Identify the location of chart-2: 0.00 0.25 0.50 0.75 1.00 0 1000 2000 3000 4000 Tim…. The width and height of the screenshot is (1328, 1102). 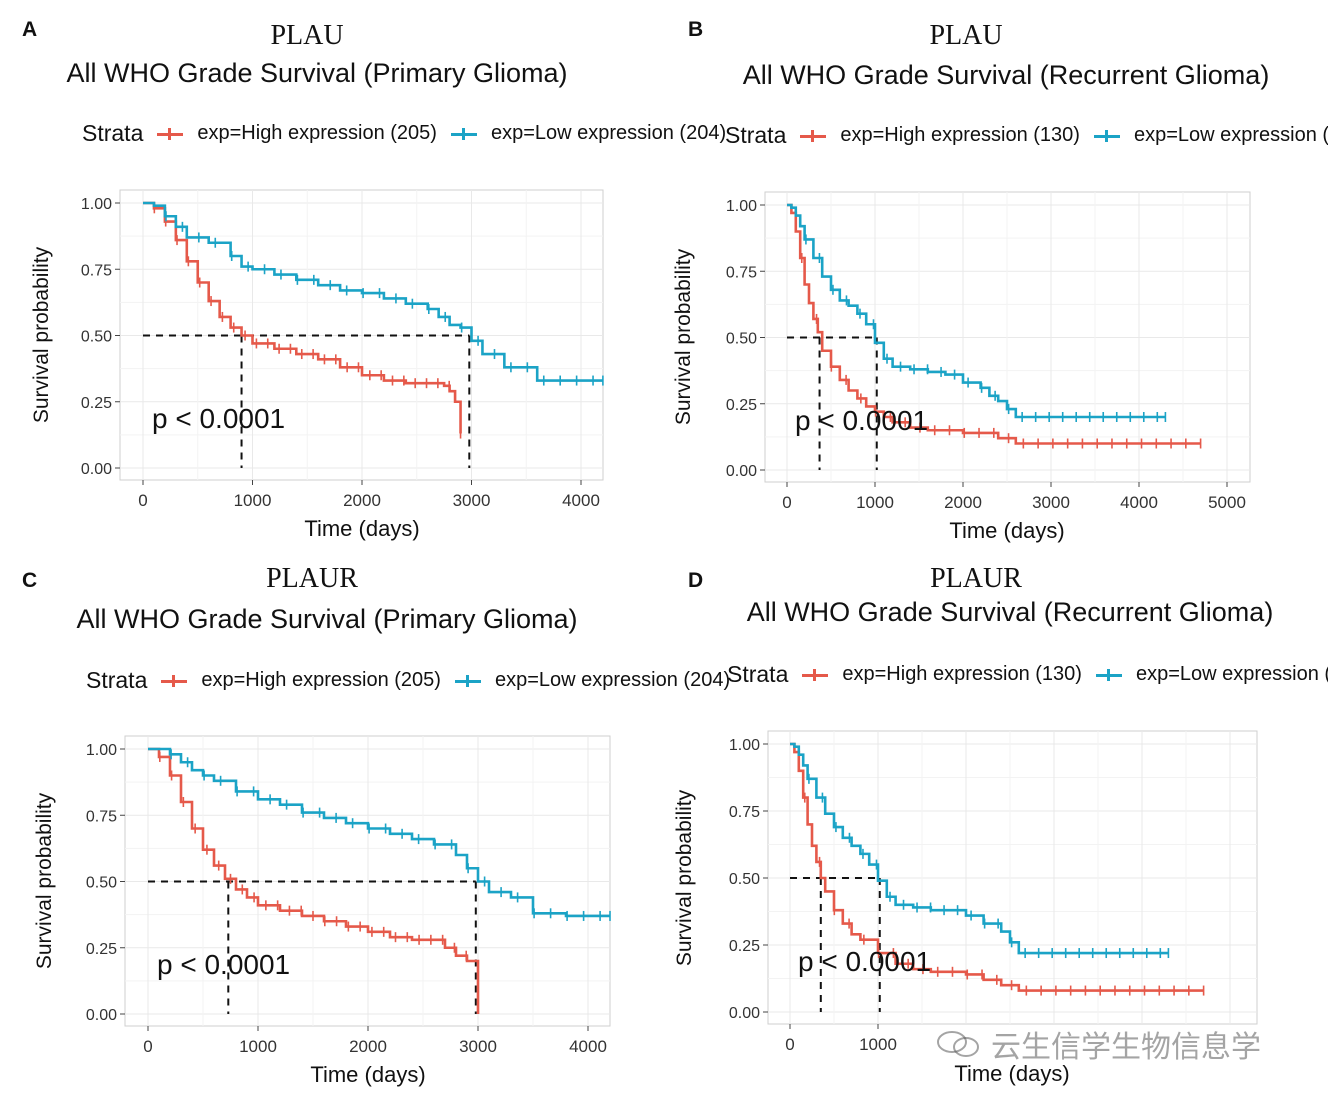
(322, 911).